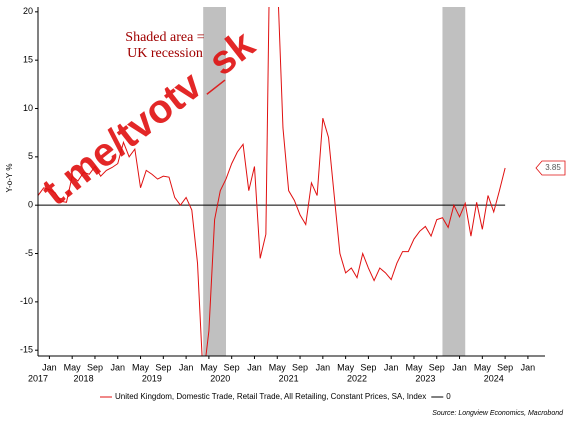 This screenshot has height=429, width=571. I want to click on year-label: 2023, so click(425, 378).